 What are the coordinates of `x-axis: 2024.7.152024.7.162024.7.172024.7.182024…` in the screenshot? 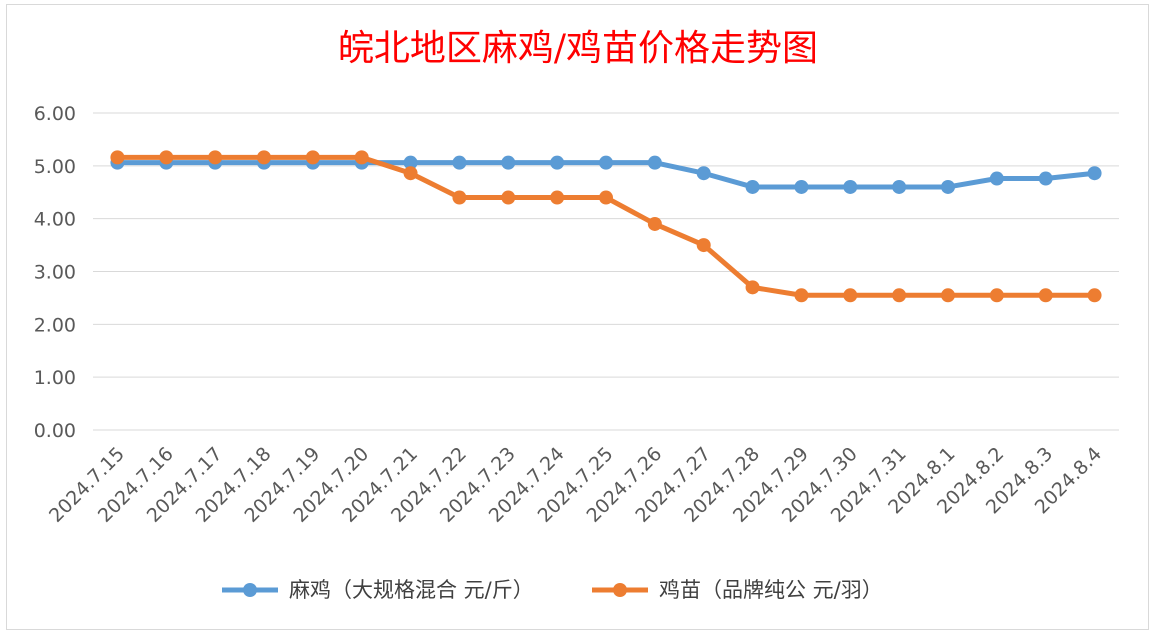 It's located at (575, 485).